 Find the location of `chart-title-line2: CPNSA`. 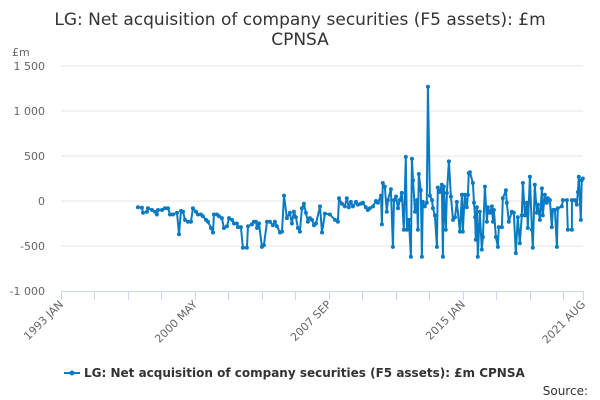

chart-title-line2: CPNSA is located at coordinates (300, 40).